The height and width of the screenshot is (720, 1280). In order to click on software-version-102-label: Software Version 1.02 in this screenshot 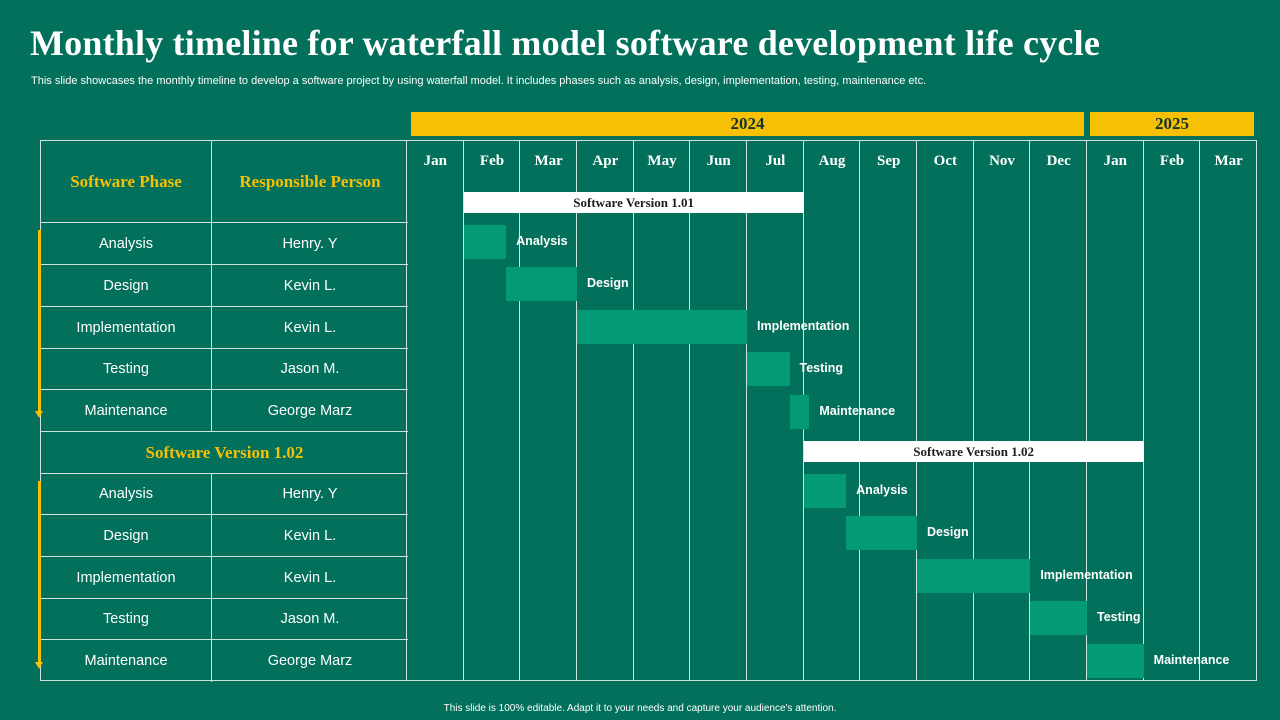, I will do `click(224, 452)`.